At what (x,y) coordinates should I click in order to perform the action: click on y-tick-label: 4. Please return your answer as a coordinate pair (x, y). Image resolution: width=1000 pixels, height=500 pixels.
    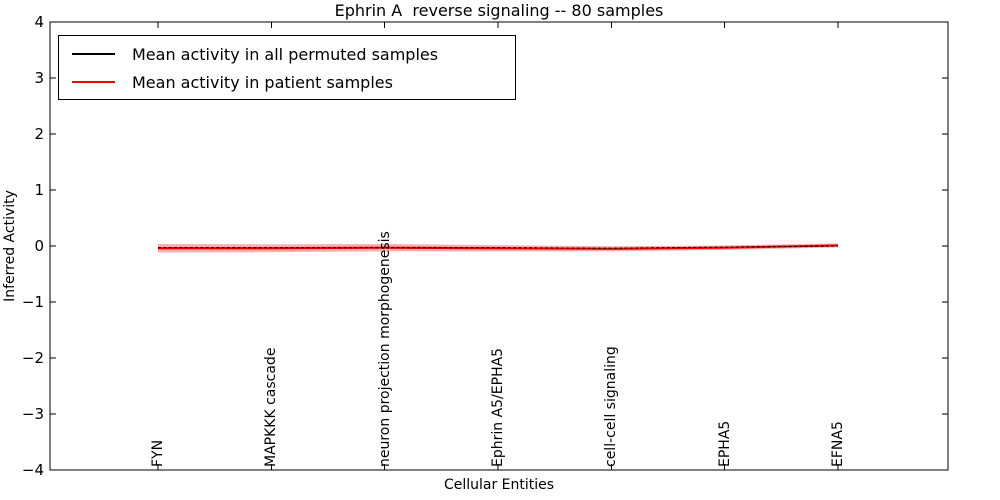
    Looking at the image, I should click on (39, 22).